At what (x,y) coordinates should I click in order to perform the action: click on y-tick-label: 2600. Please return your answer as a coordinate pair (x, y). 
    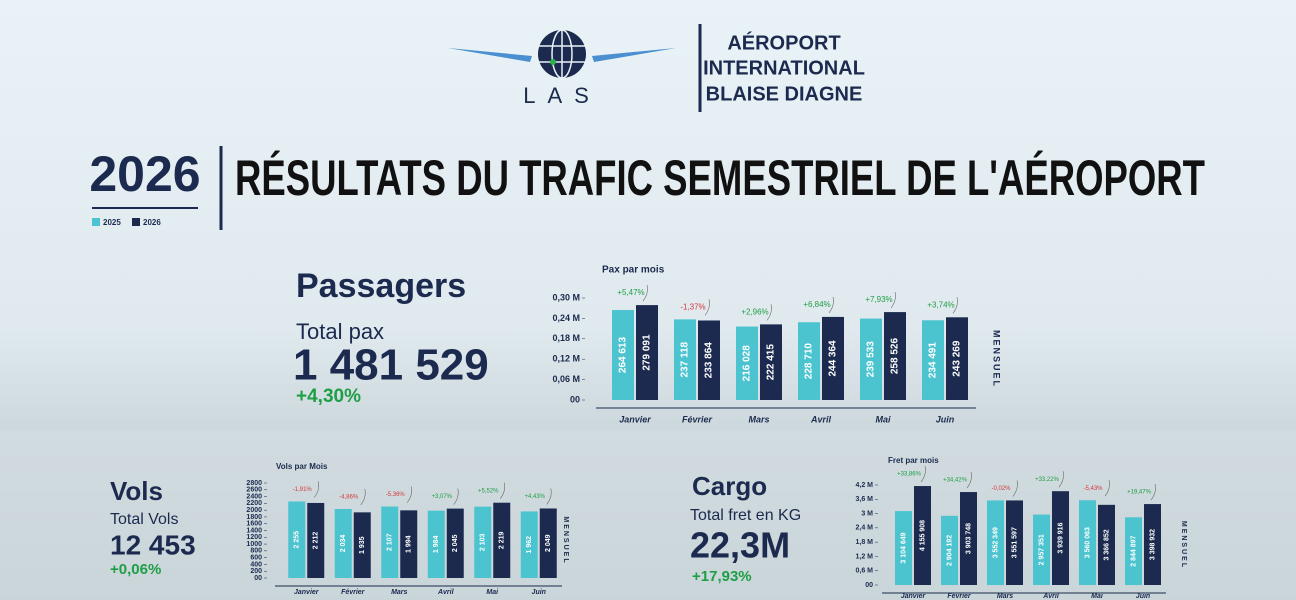
    Looking at the image, I should click on (254, 490).